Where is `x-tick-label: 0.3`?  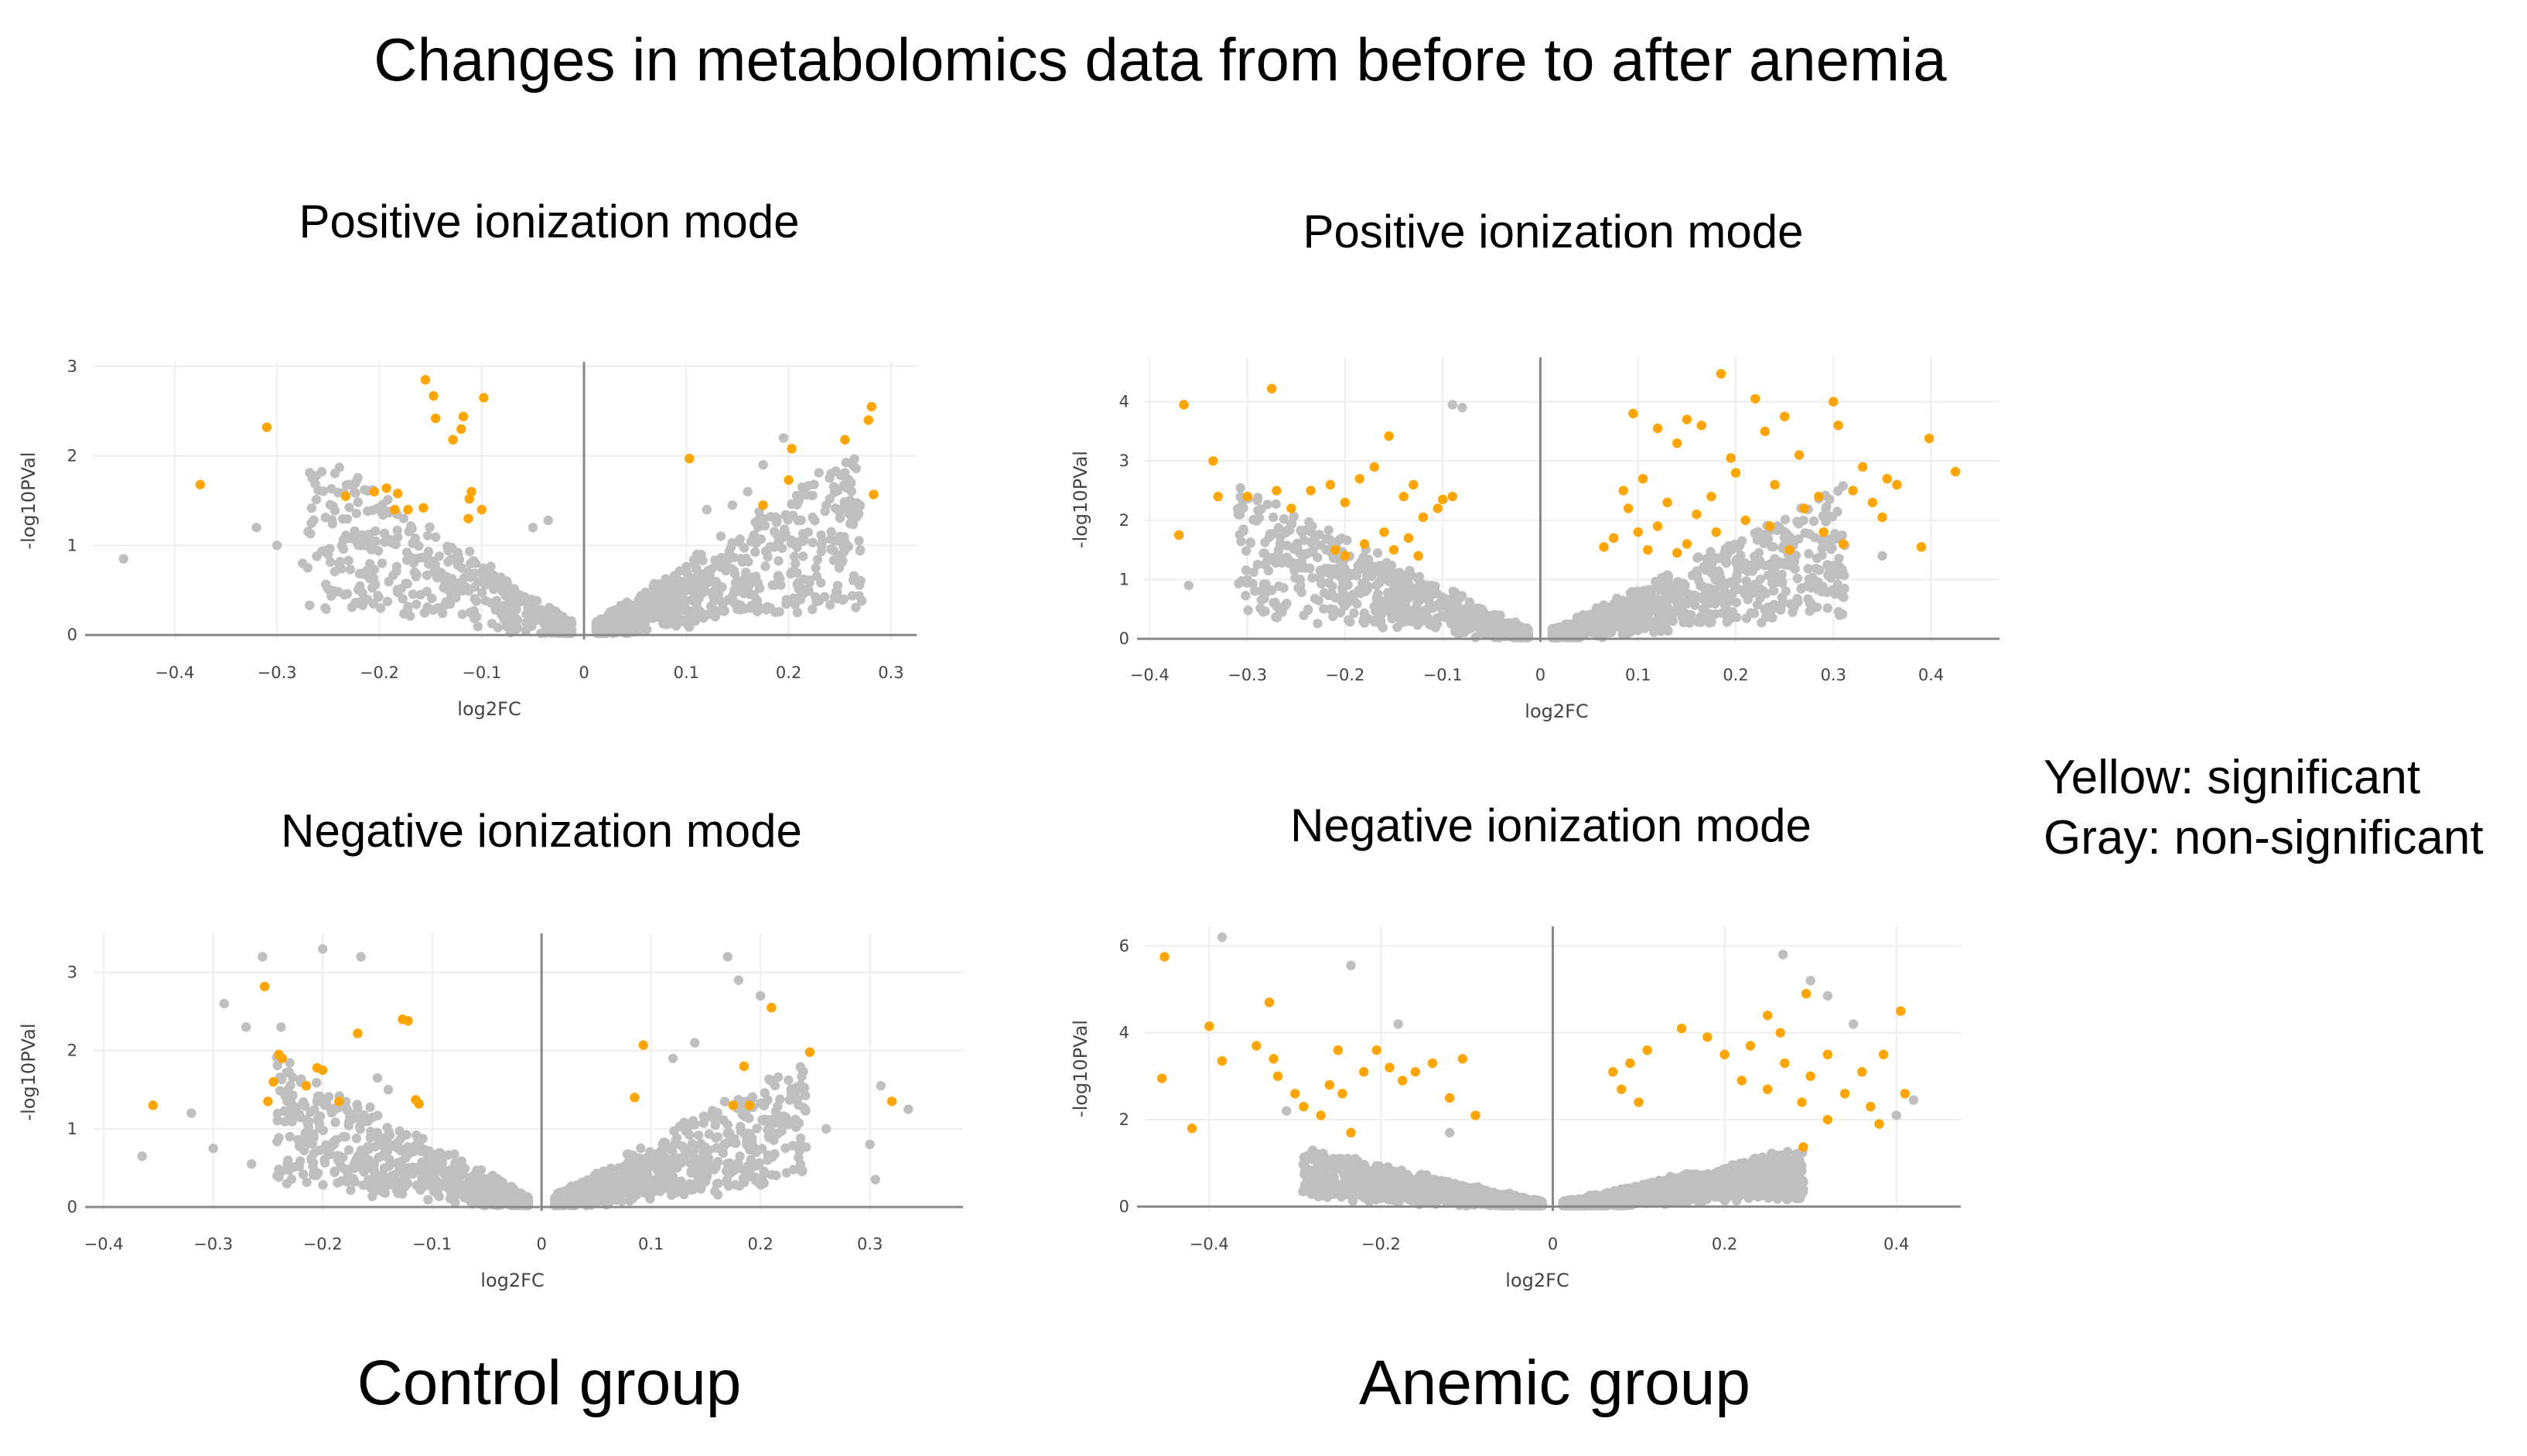
x-tick-label: 0.3 is located at coordinates (890, 673).